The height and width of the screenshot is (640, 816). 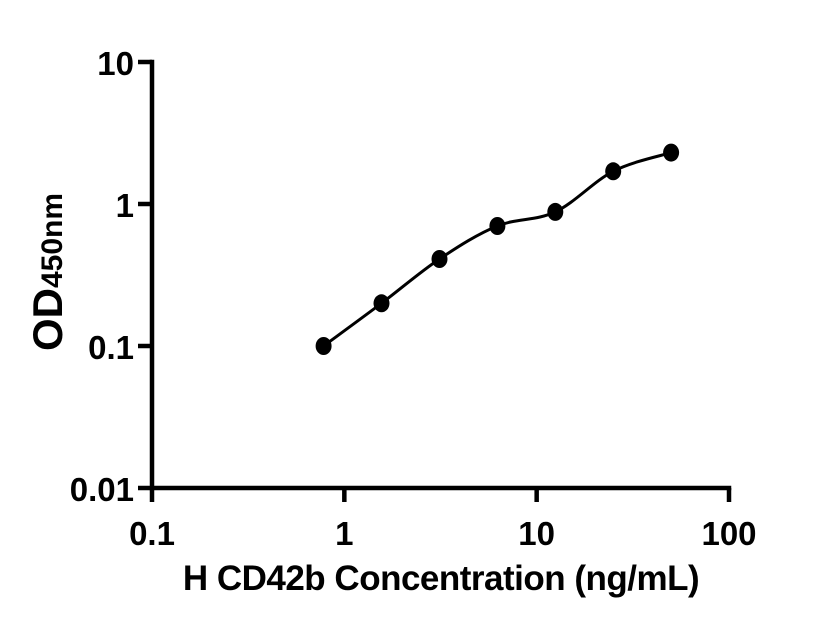 What do you see at coordinates (728, 533) in the screenshot?
I see `x-tick-label: 100` at bounding box center [728, 533].